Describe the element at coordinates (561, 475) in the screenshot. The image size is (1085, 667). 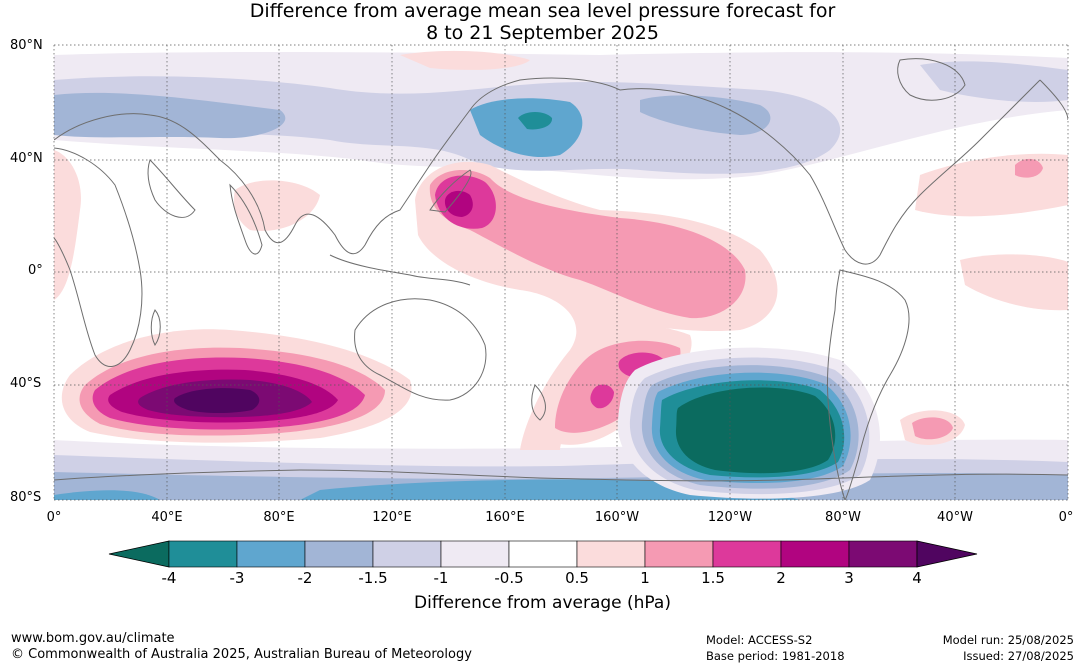
I see `coastline-antarctica` at that location.